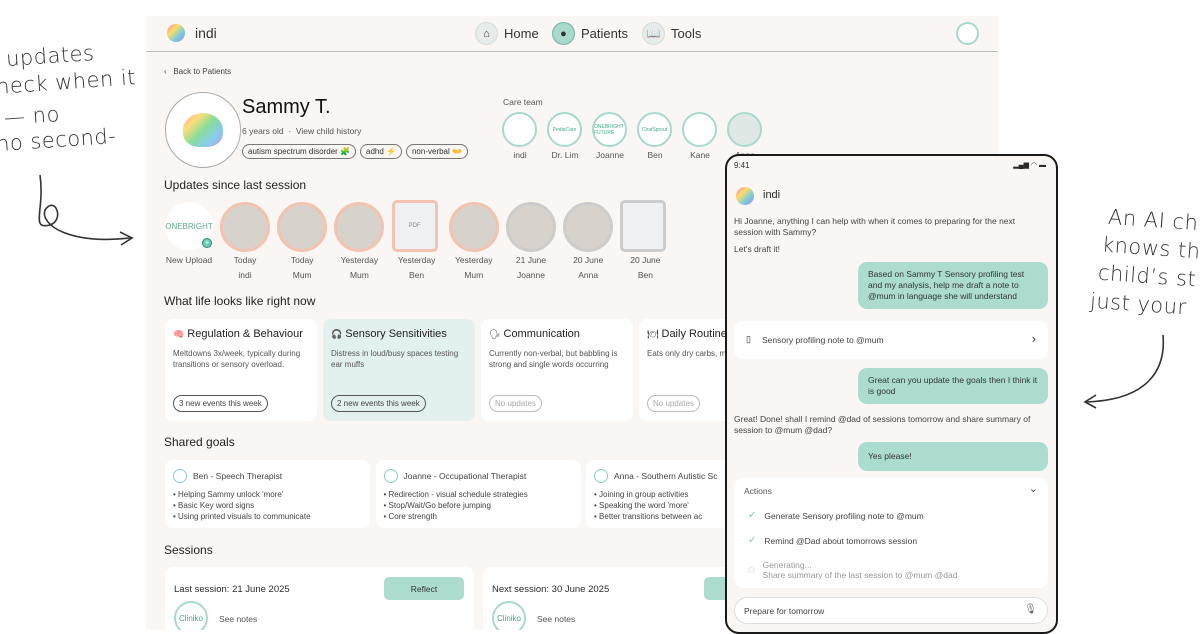 This screenshot has height=634, width=1200. I want to click on doc-card: ▯ Sensory profiling note to @mum ›, so click(891, 340).